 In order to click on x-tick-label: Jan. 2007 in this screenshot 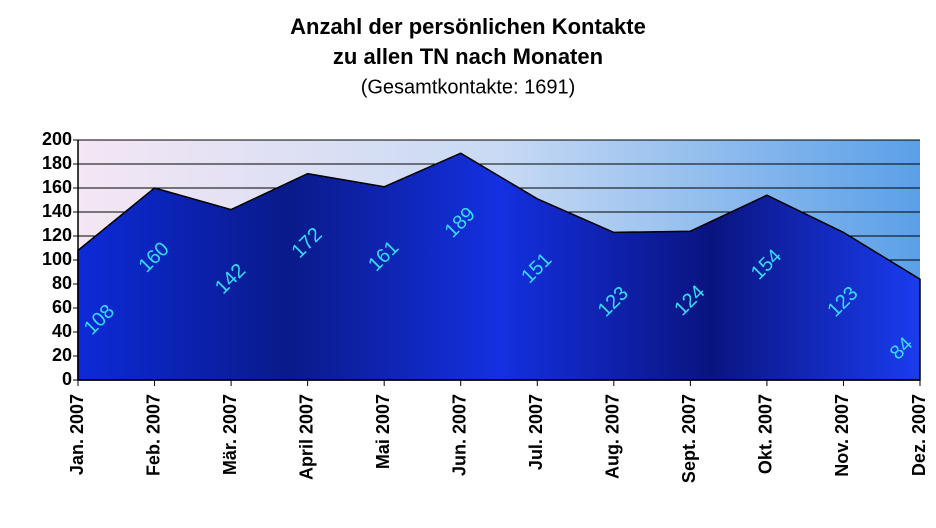, I will do `click(77, 434)`.